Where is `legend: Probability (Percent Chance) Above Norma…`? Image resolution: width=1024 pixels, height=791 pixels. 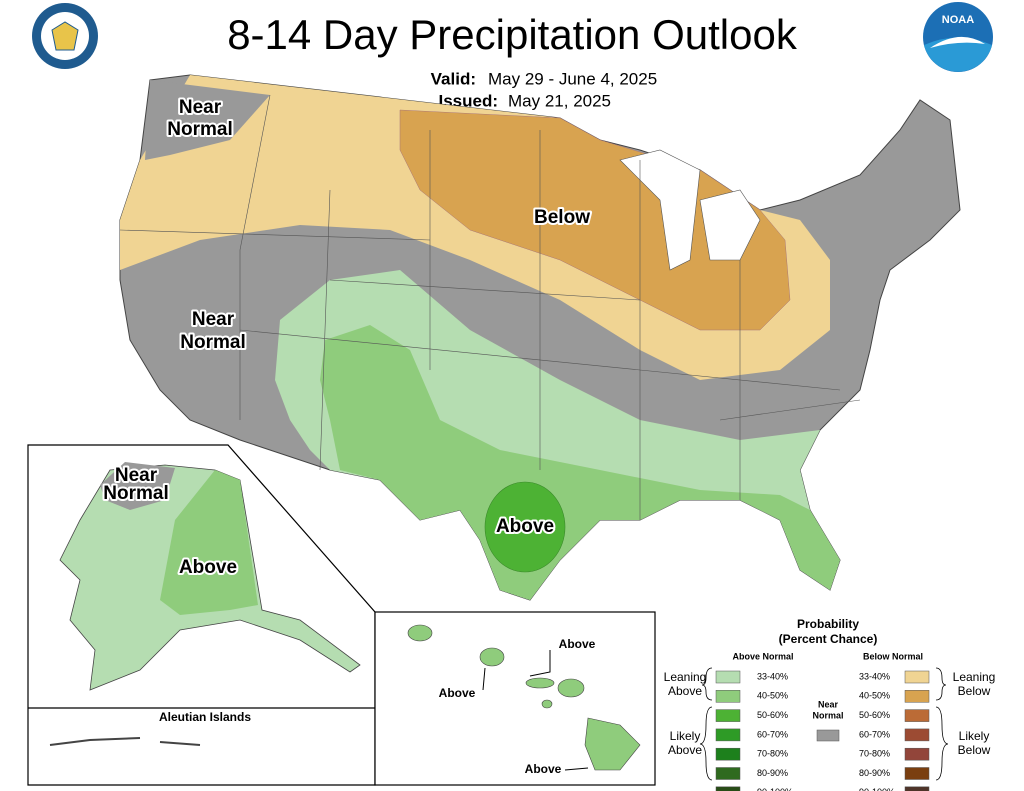 legend: Probability (Percent Chance) Above Norma… is located at coordinates (830, 704).